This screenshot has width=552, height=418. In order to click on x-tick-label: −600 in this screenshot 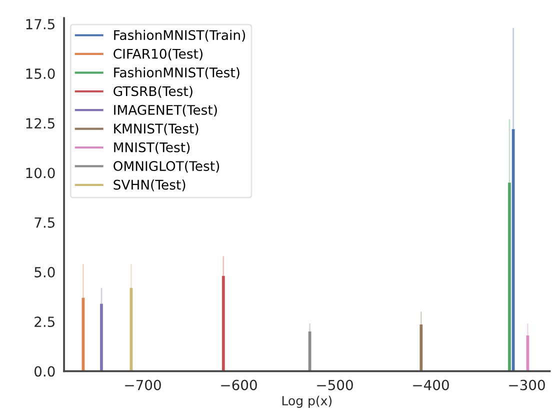, I will do `click(239, 385)`.